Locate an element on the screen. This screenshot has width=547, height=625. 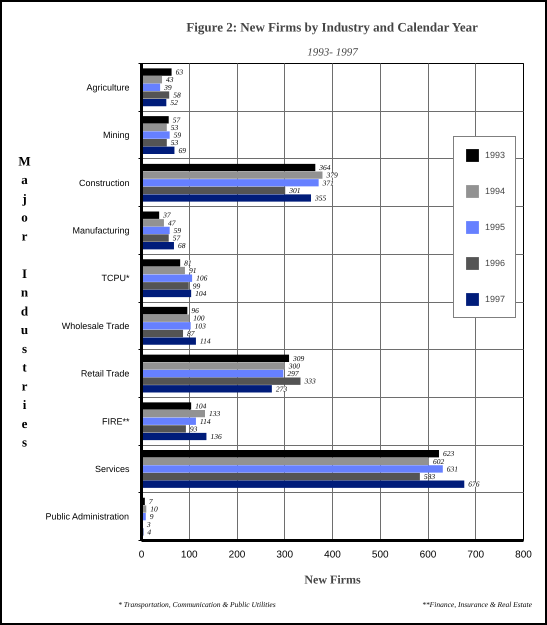
x-tick-label: 600 is located at coordinates (428, 555).